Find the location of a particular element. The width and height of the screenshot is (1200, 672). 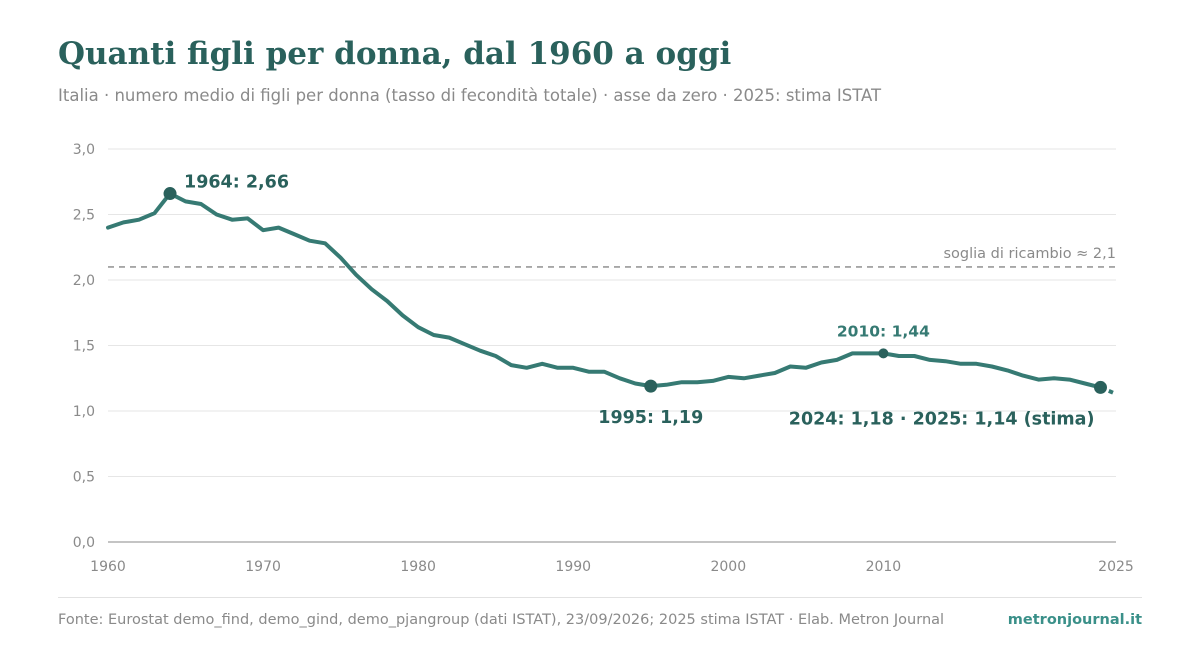

x-tick-label: 2000 is located at coordinates (728, 567).